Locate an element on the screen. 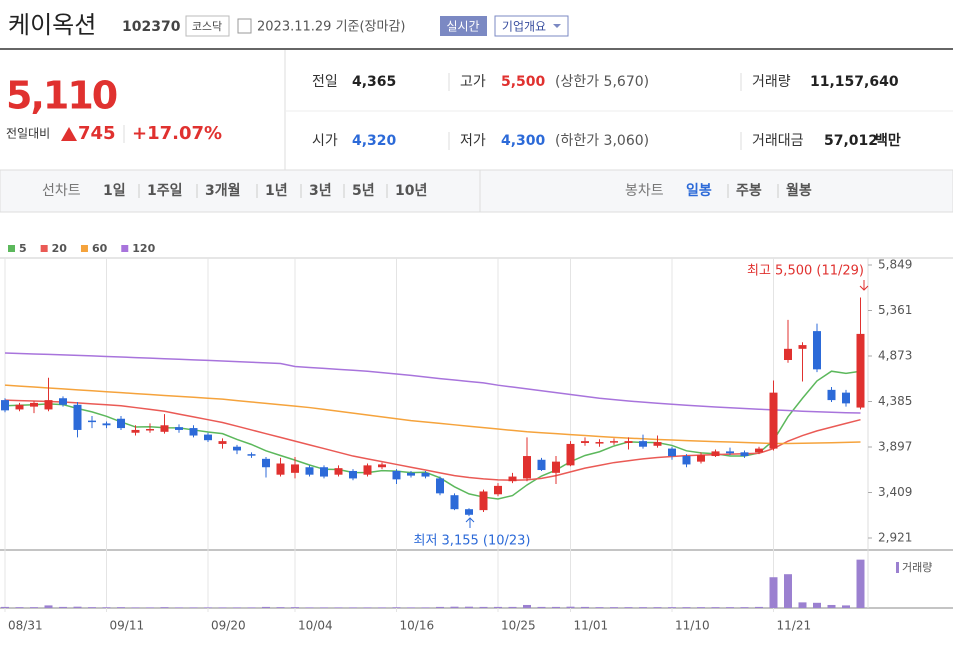  annotation-high: 최고 5,500 (11/29) is located at coordinates (805, 271).